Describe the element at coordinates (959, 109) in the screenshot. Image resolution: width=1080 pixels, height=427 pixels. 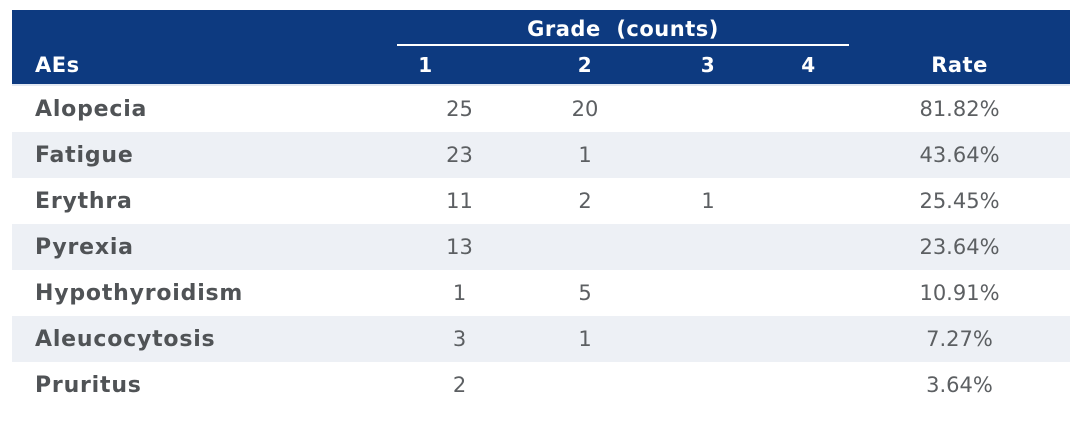
I see `rate-cell: 81.82%` at that location.